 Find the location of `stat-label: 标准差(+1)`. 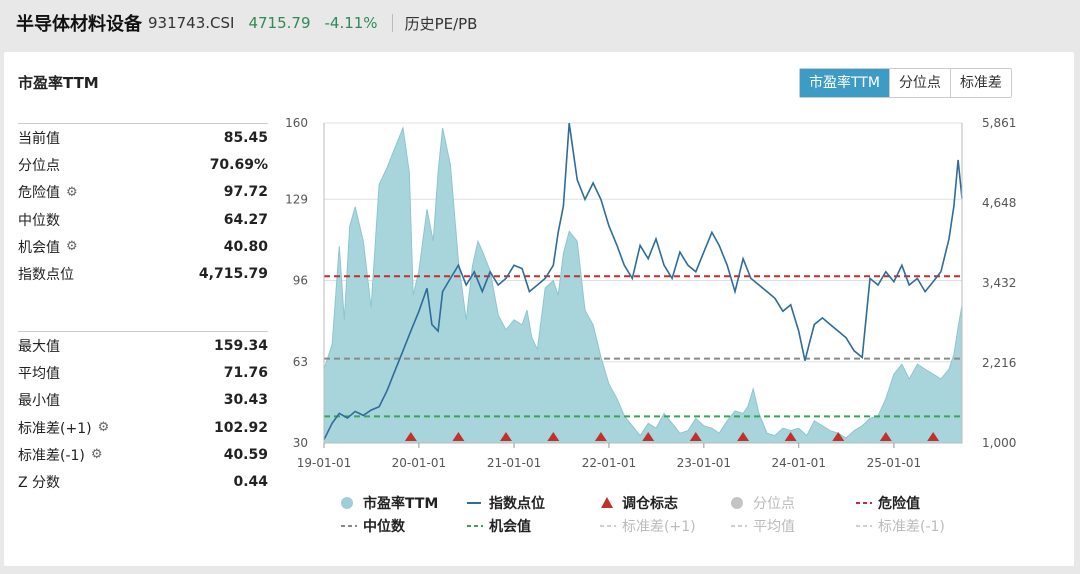

stat-label: 标准差(+1) is located at coordinates (55, 428).